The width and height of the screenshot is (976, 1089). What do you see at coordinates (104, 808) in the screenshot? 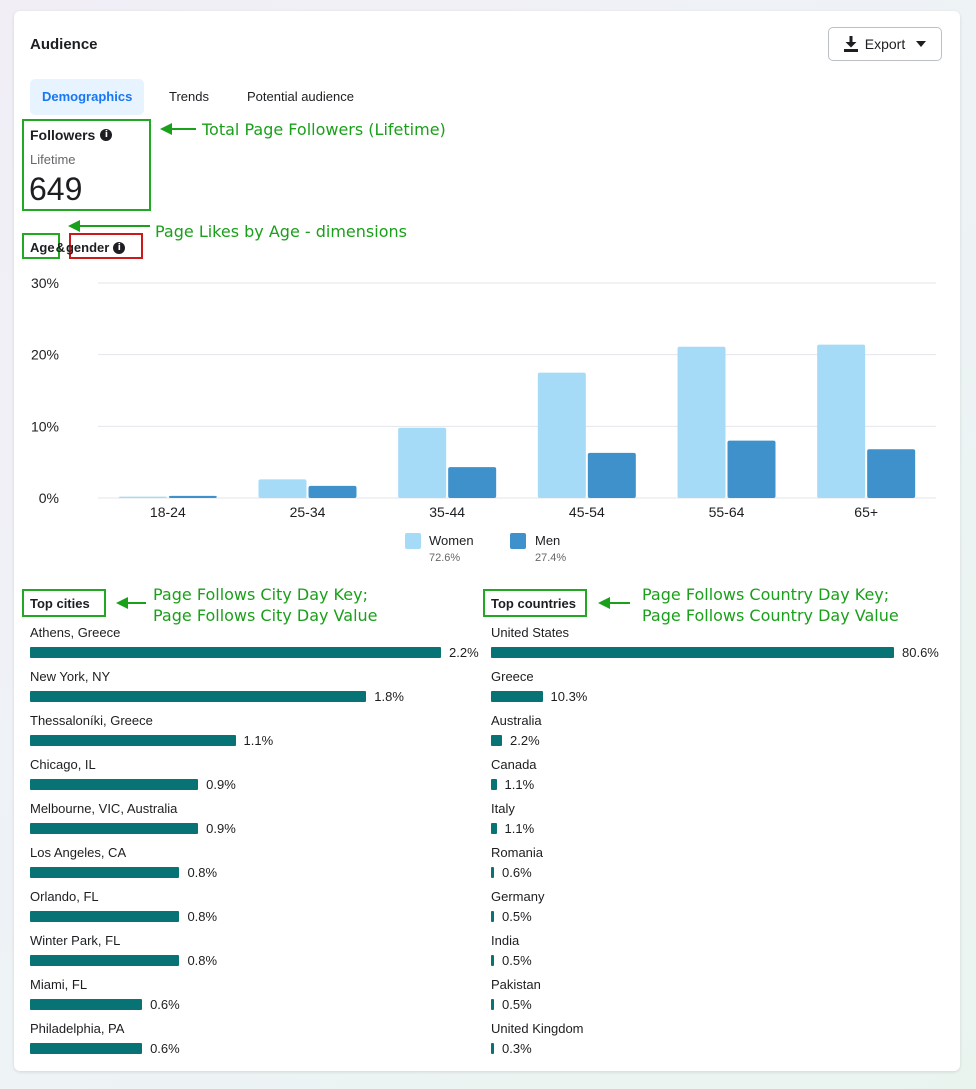
I see `list-item-name: Melbourne, VIC, Australia` at bounding box center [104, 808].